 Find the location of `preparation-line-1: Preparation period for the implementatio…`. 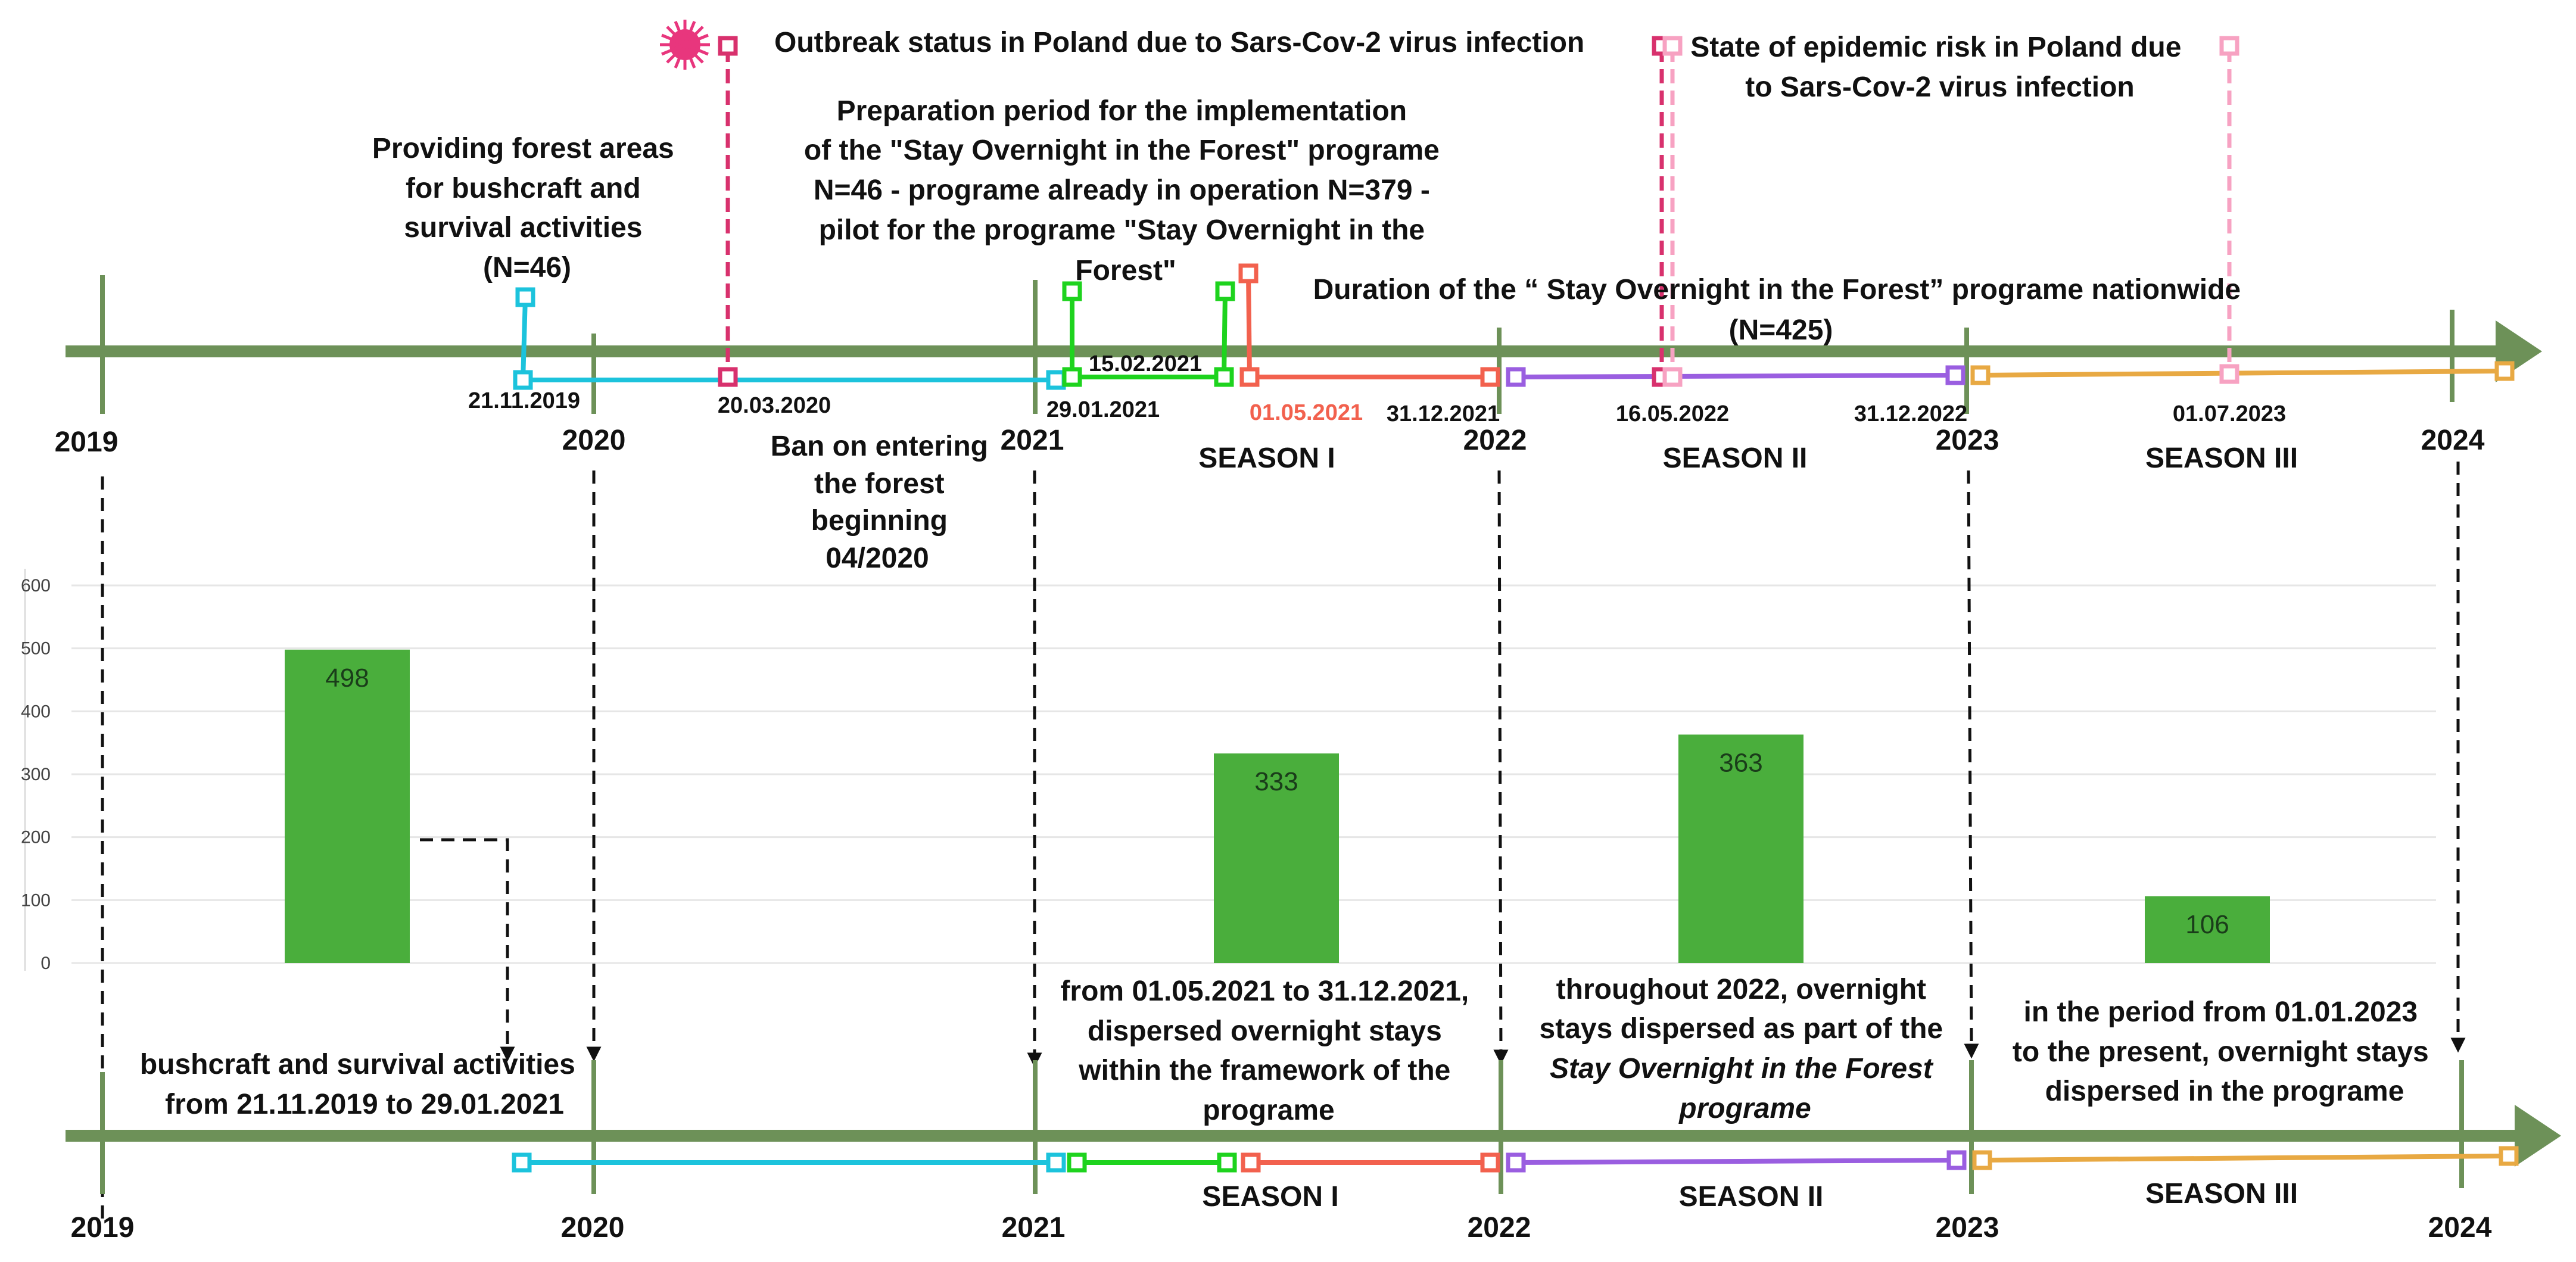

preparation-line-1: Preparation period for the implementatio… is located at coordinates (1122, 111).